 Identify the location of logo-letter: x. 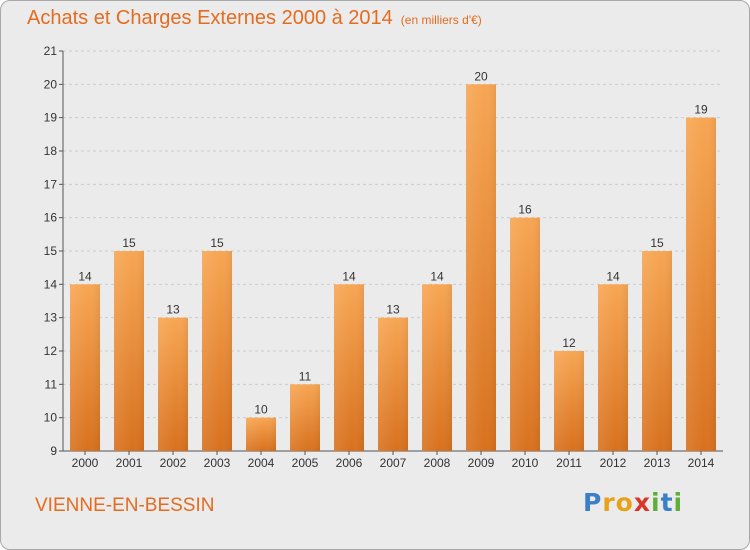
(642, 502).